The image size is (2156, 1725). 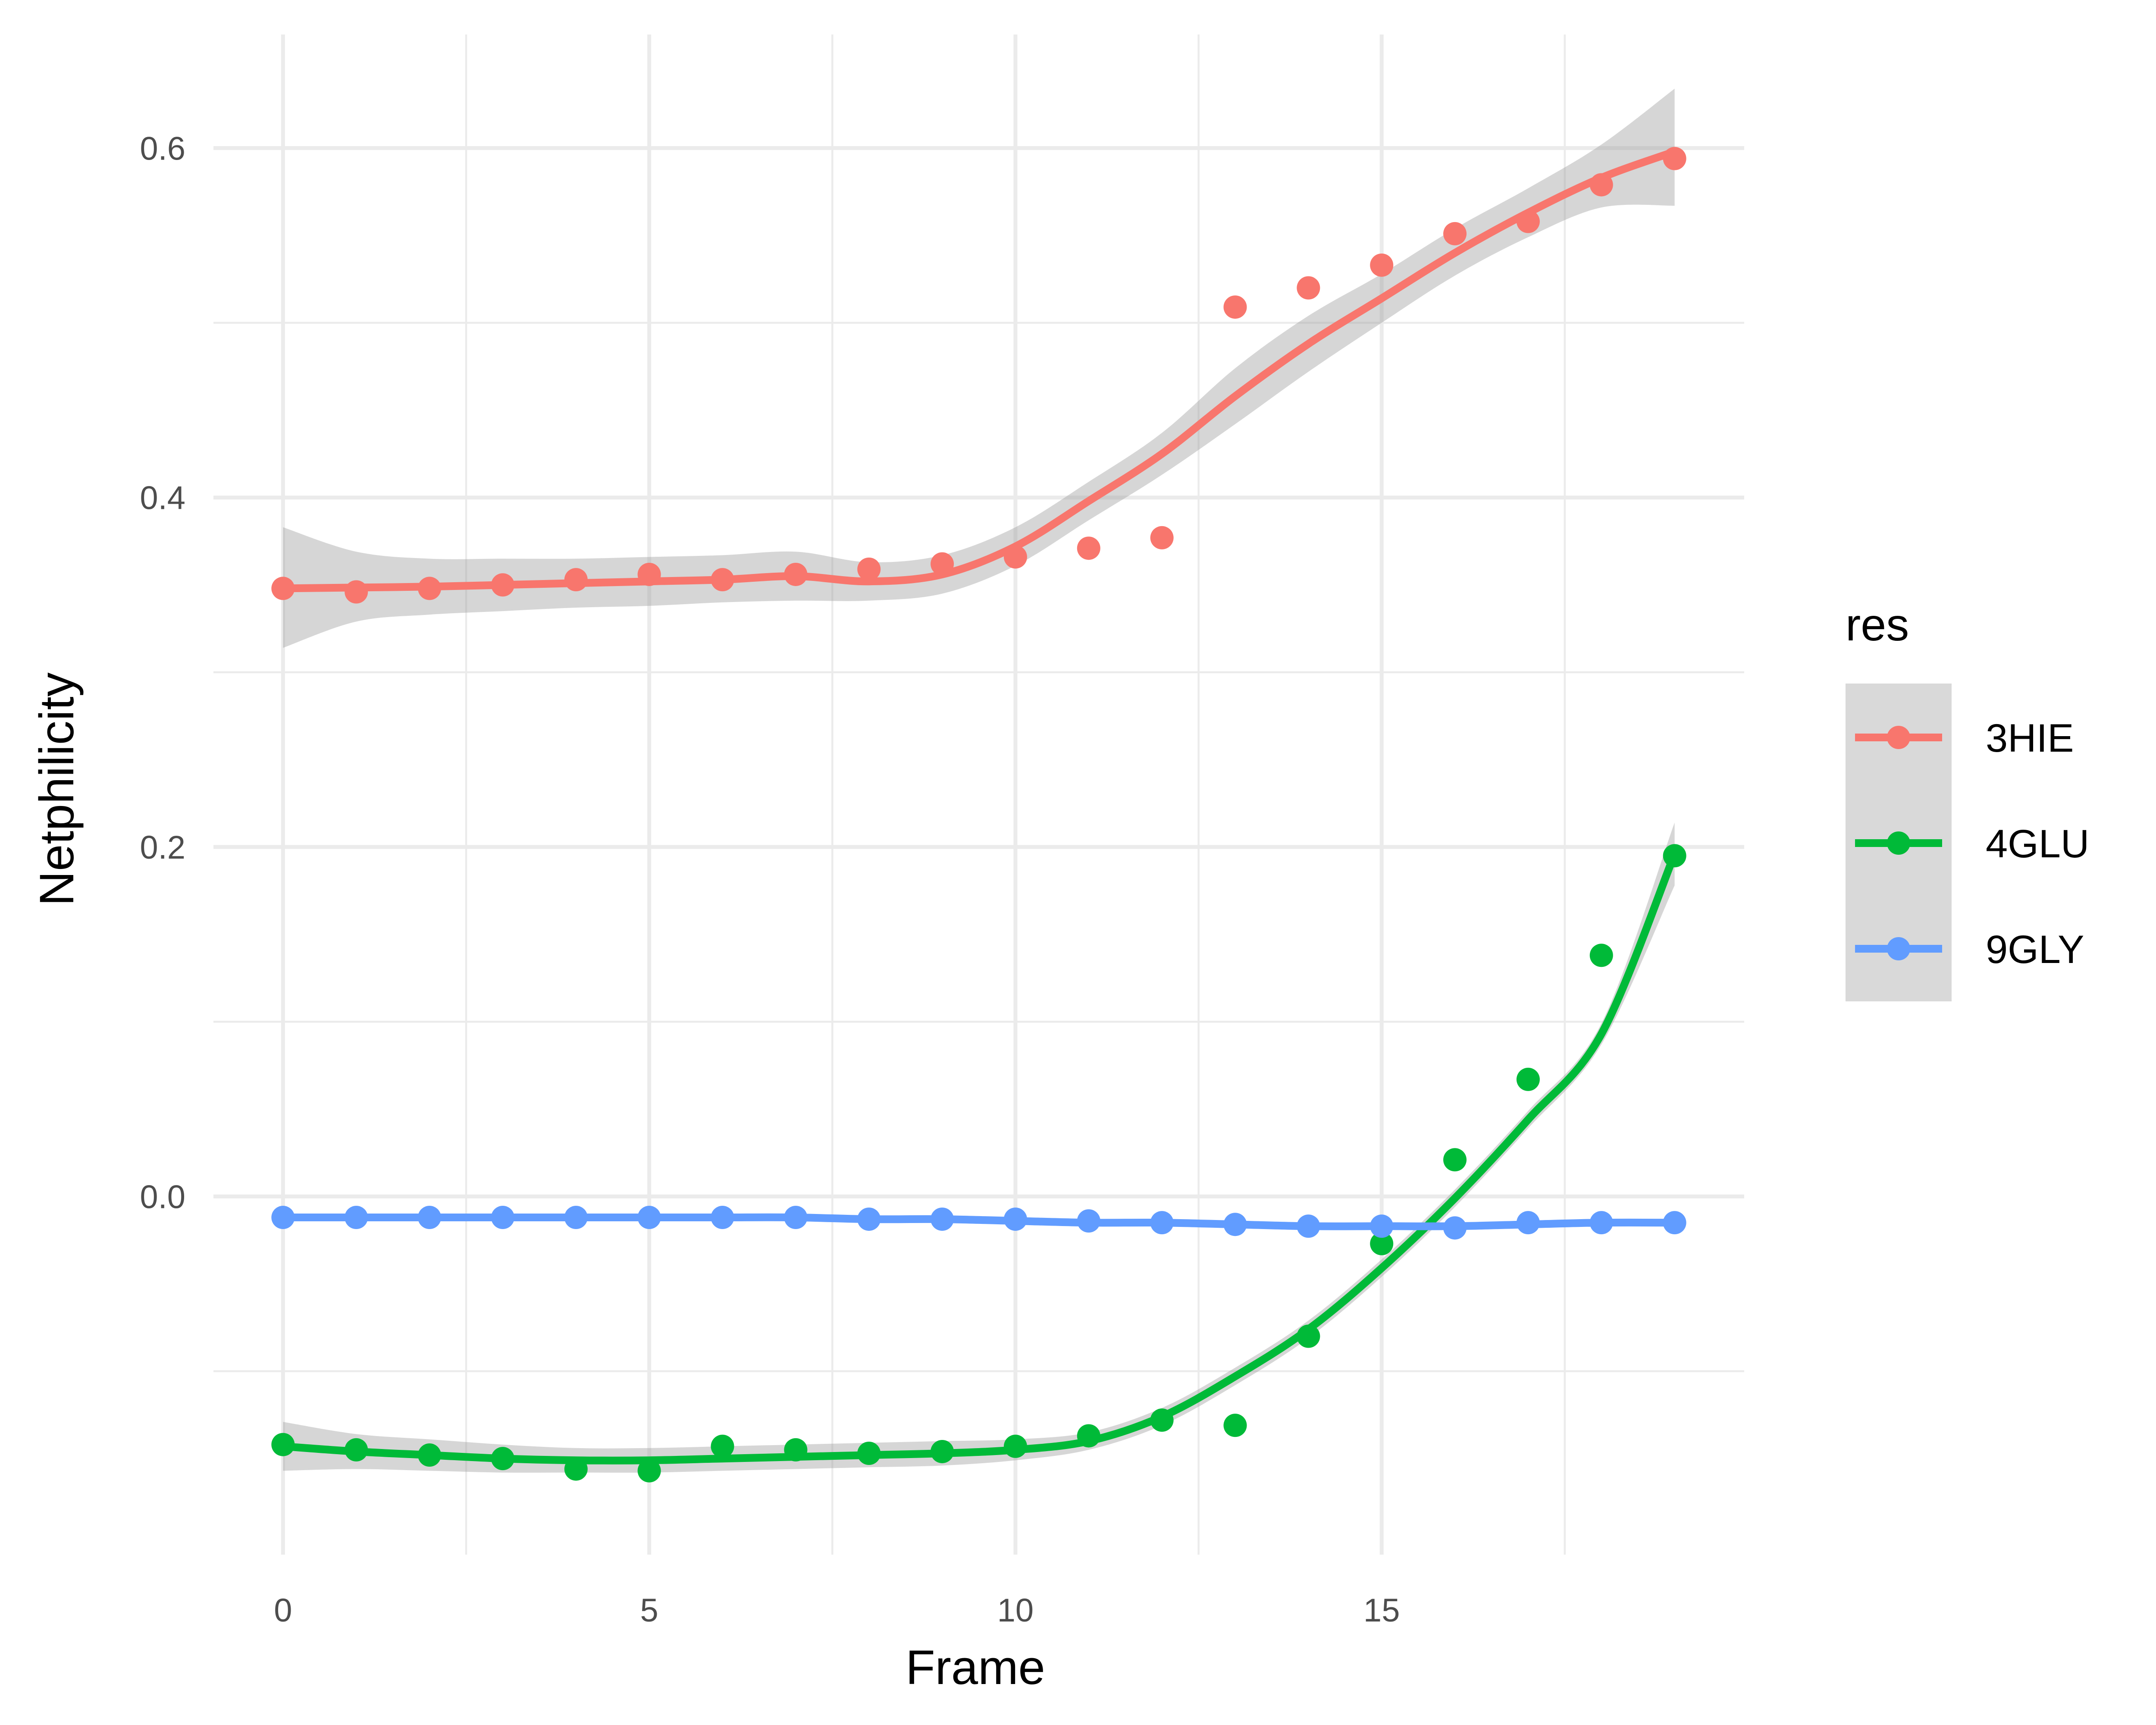 What do you see at coordinates (1898, 949) in the screenshot?
I see `legend-point-9gly` at bounding box center [1898, 949].